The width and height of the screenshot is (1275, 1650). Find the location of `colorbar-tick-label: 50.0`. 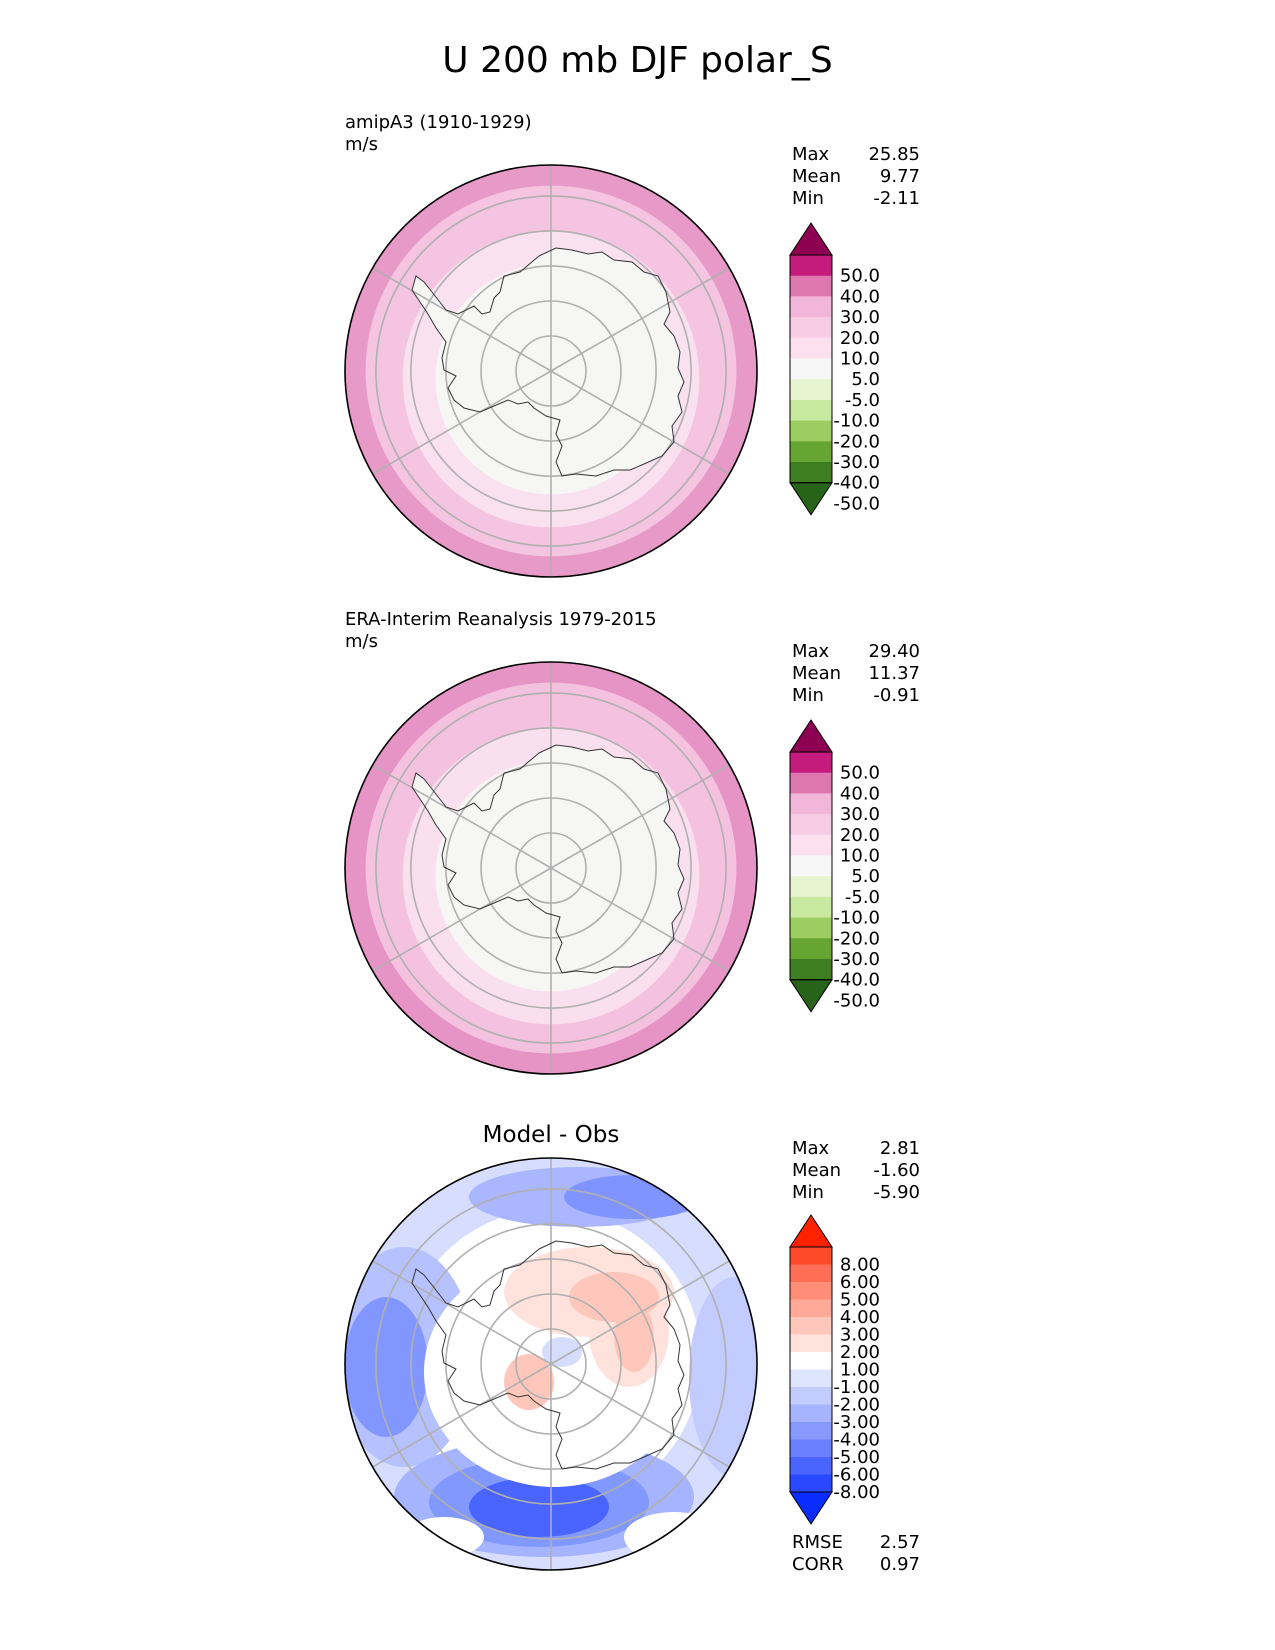

colorbar-tick-label: 50.0 is located at coordinates (860, 276).